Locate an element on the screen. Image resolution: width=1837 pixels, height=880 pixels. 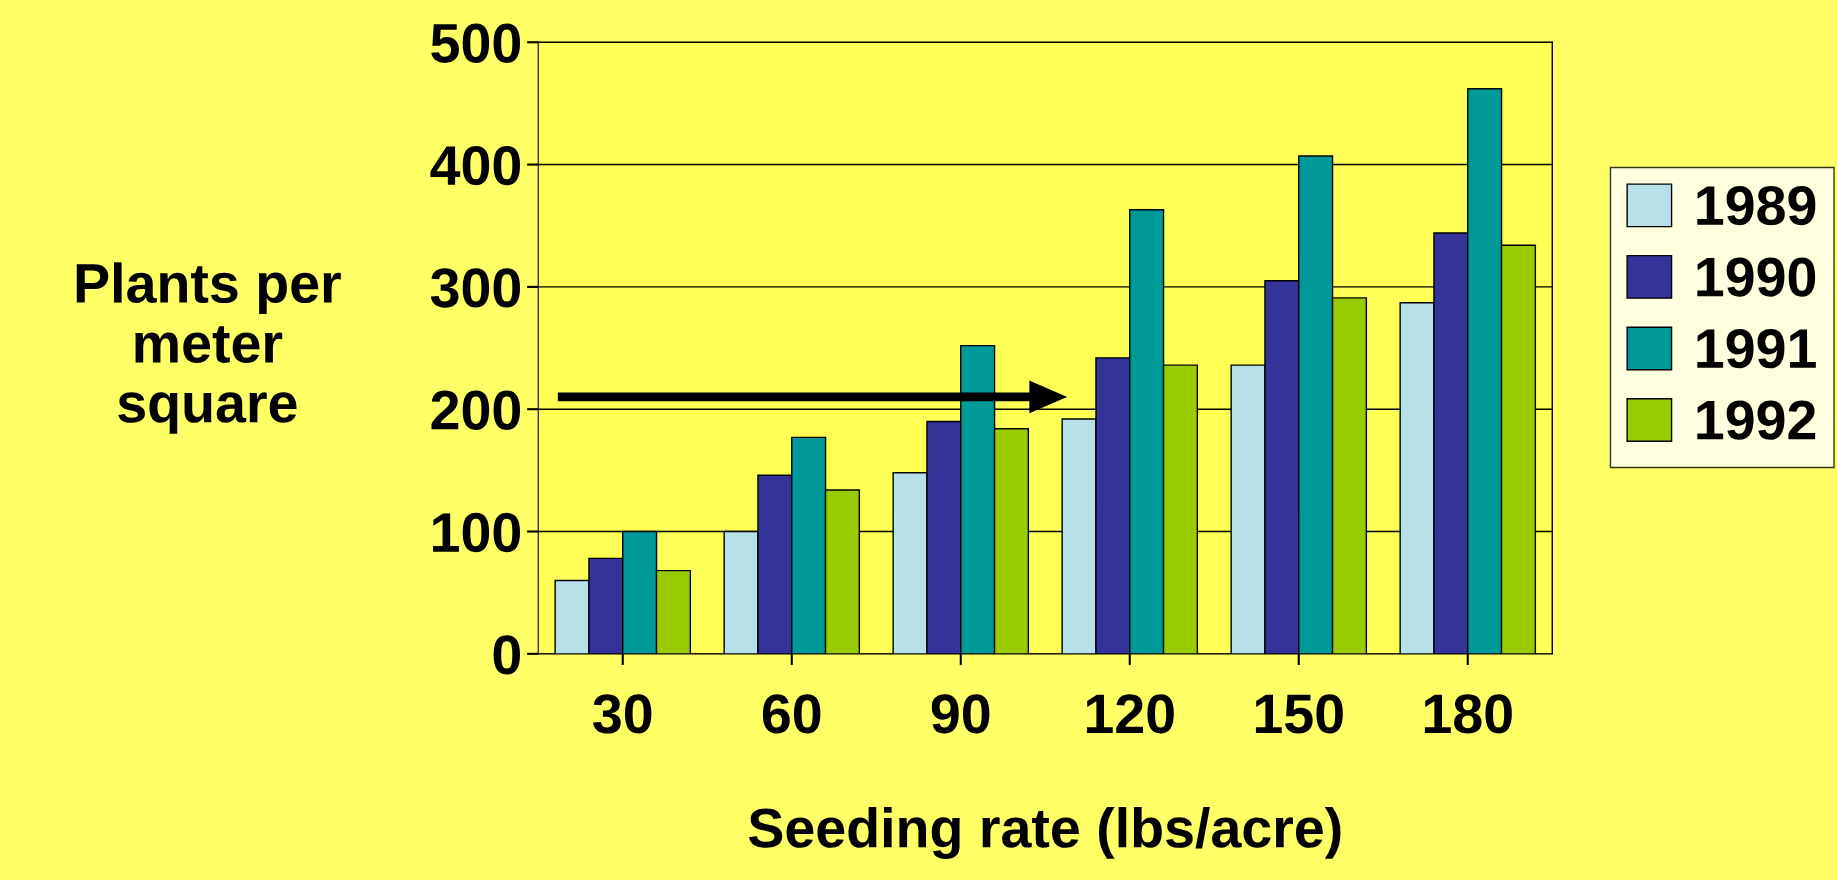
x-tick-label: 150 is located at coordinates (1299, 714).